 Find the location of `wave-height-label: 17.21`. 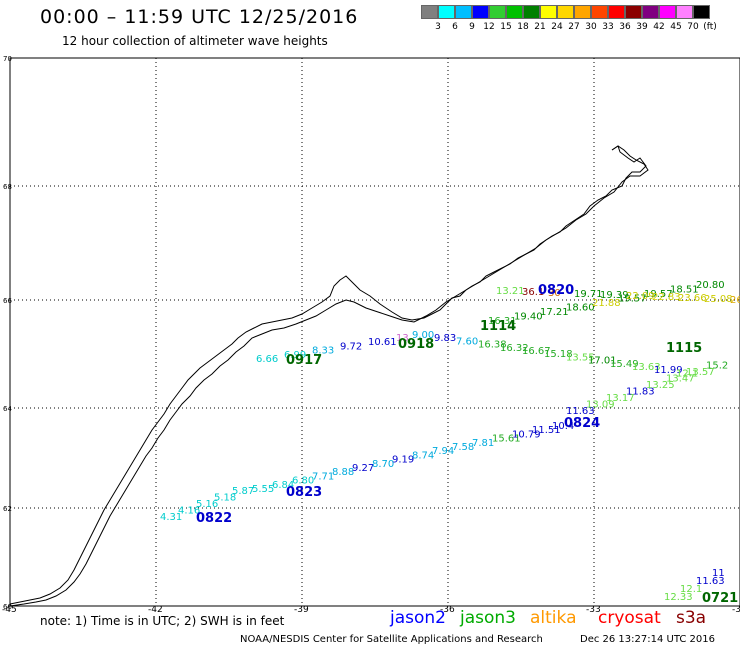

wave-height-label: 17.21 is located at coordinates (554, 312).